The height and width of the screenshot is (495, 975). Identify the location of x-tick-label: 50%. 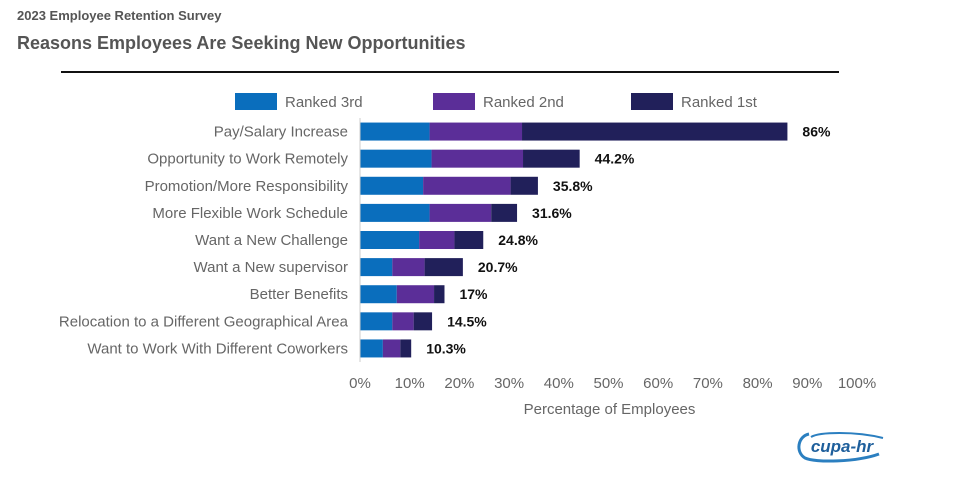
(608, 383).